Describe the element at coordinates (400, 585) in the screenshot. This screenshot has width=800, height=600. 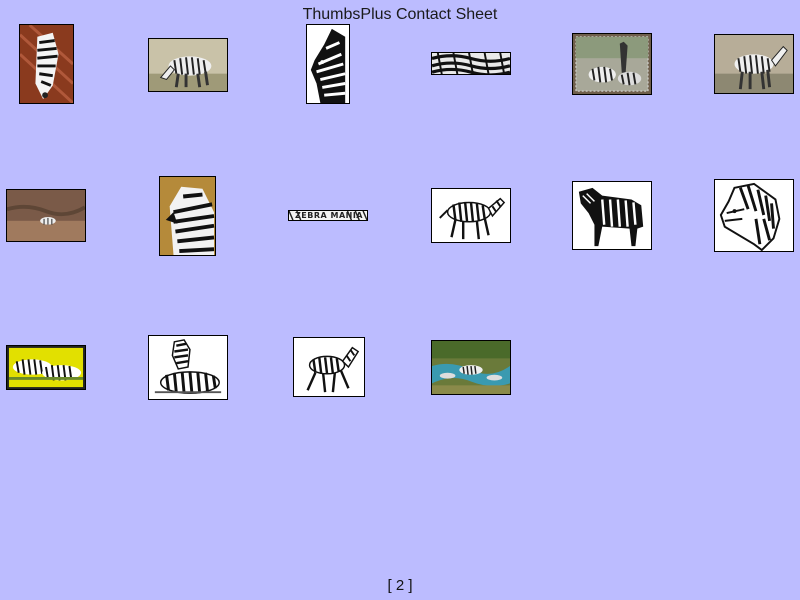
I see `page-number-indicator: [ 2 ]` at that location.